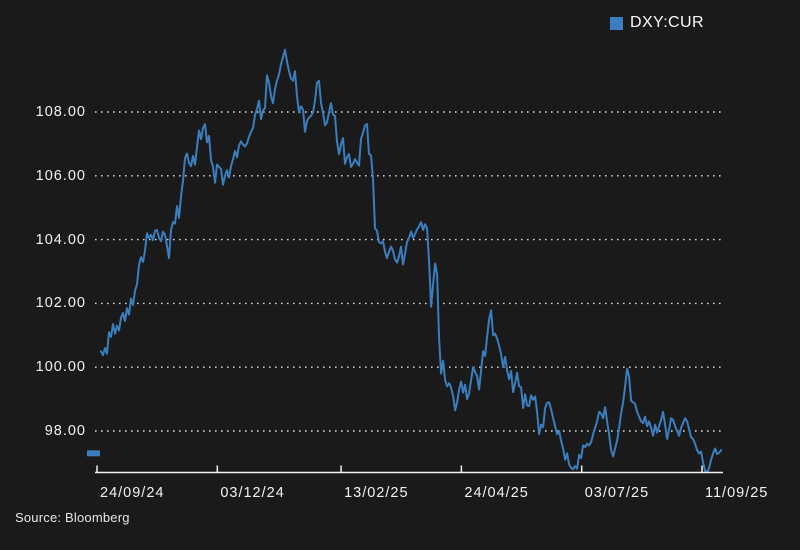  Describe the element at coordinates (93, 453) in the screenshot. I see `last-value-marker` at that location.